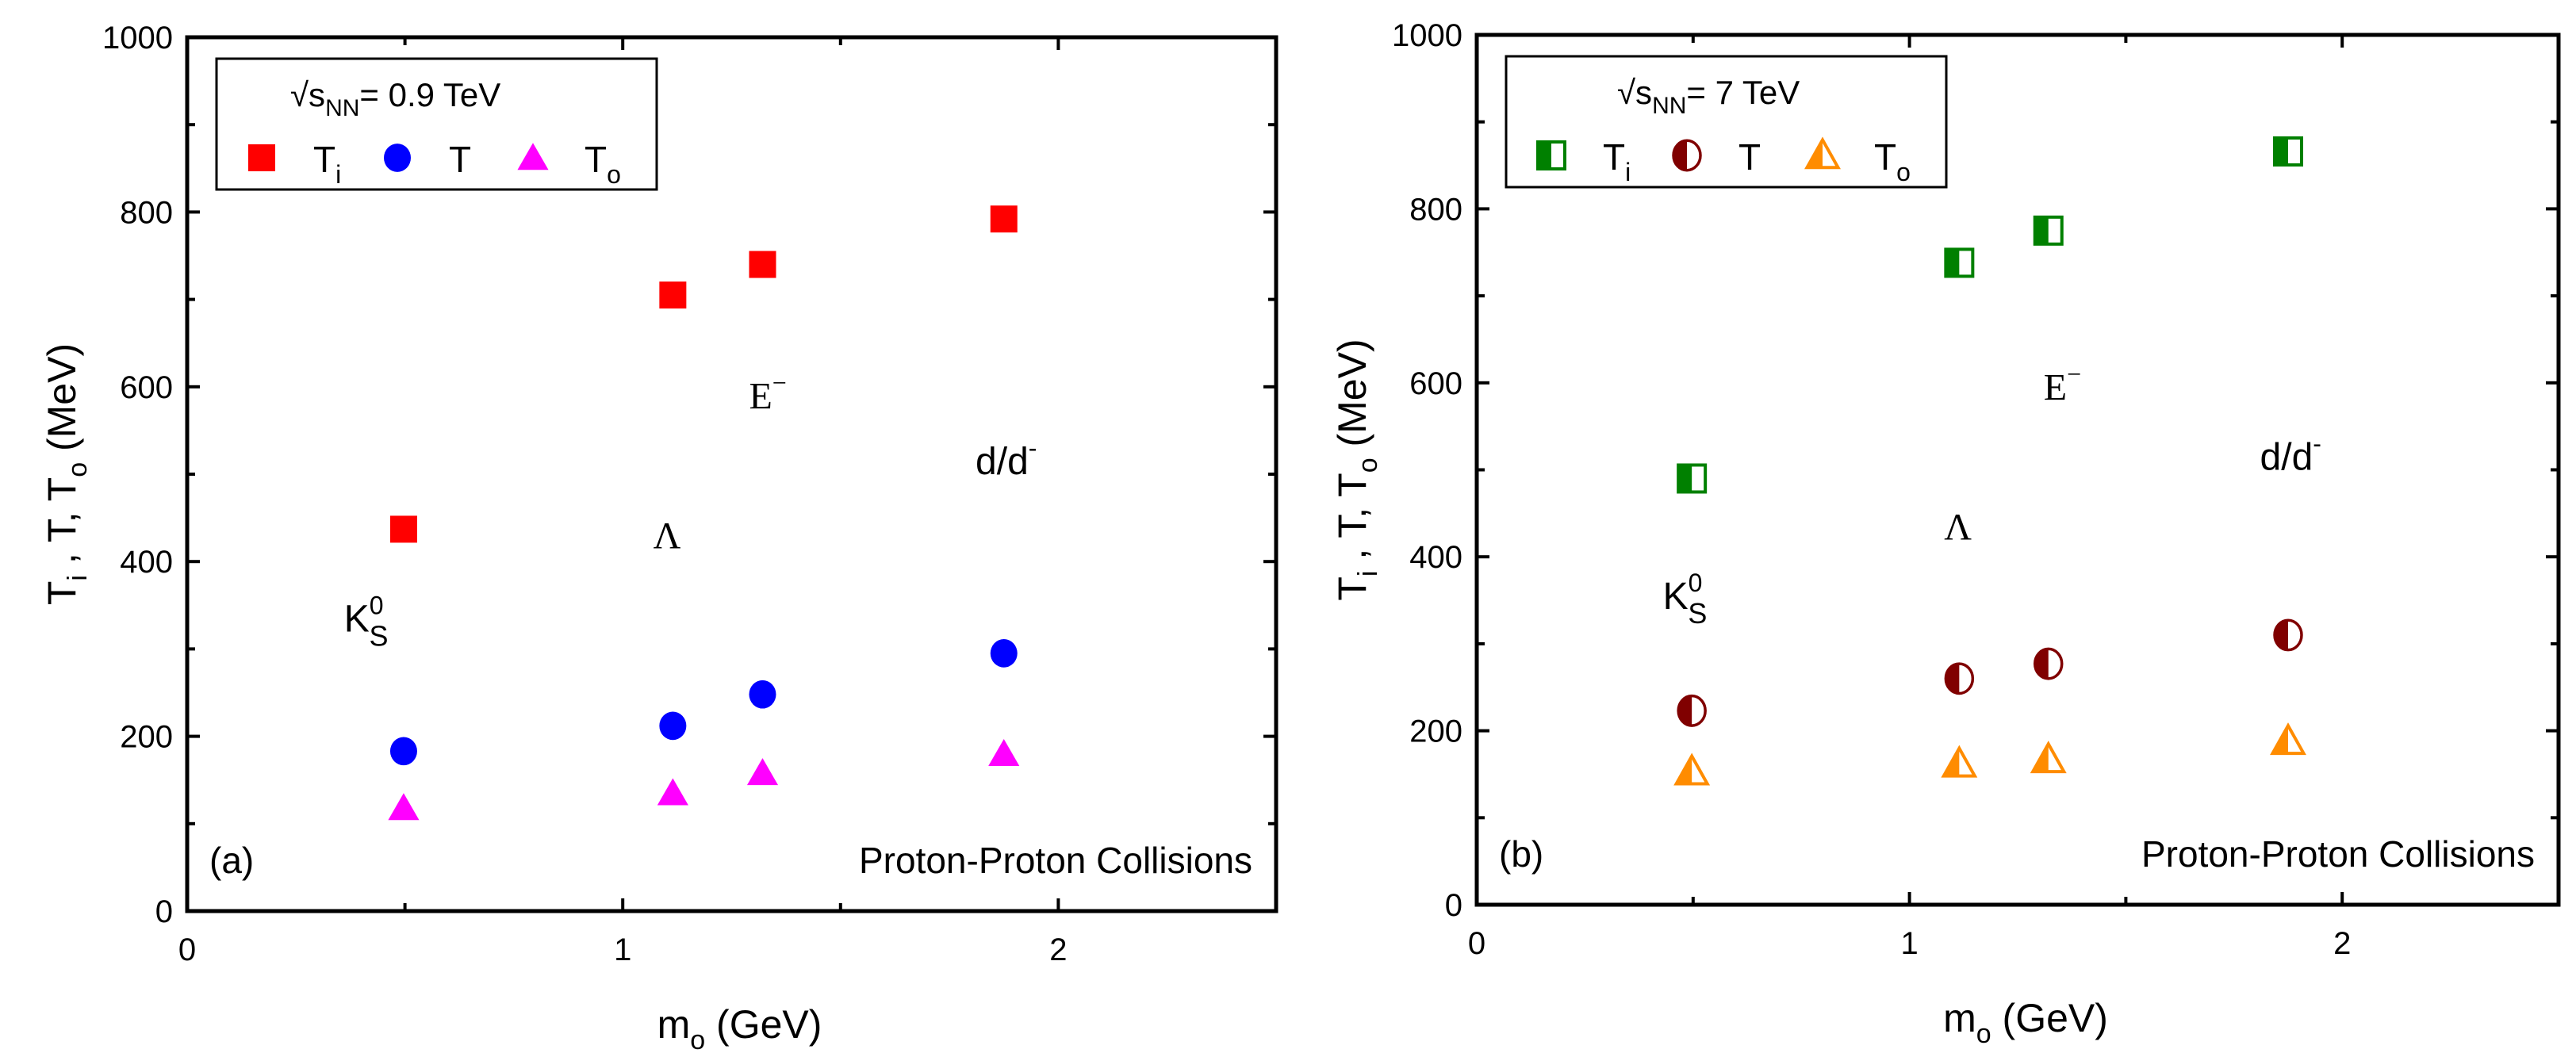 The width and height of the screenshot is (2576, 1053). I want to click on y-tick-label: 400, so click(147, 562).